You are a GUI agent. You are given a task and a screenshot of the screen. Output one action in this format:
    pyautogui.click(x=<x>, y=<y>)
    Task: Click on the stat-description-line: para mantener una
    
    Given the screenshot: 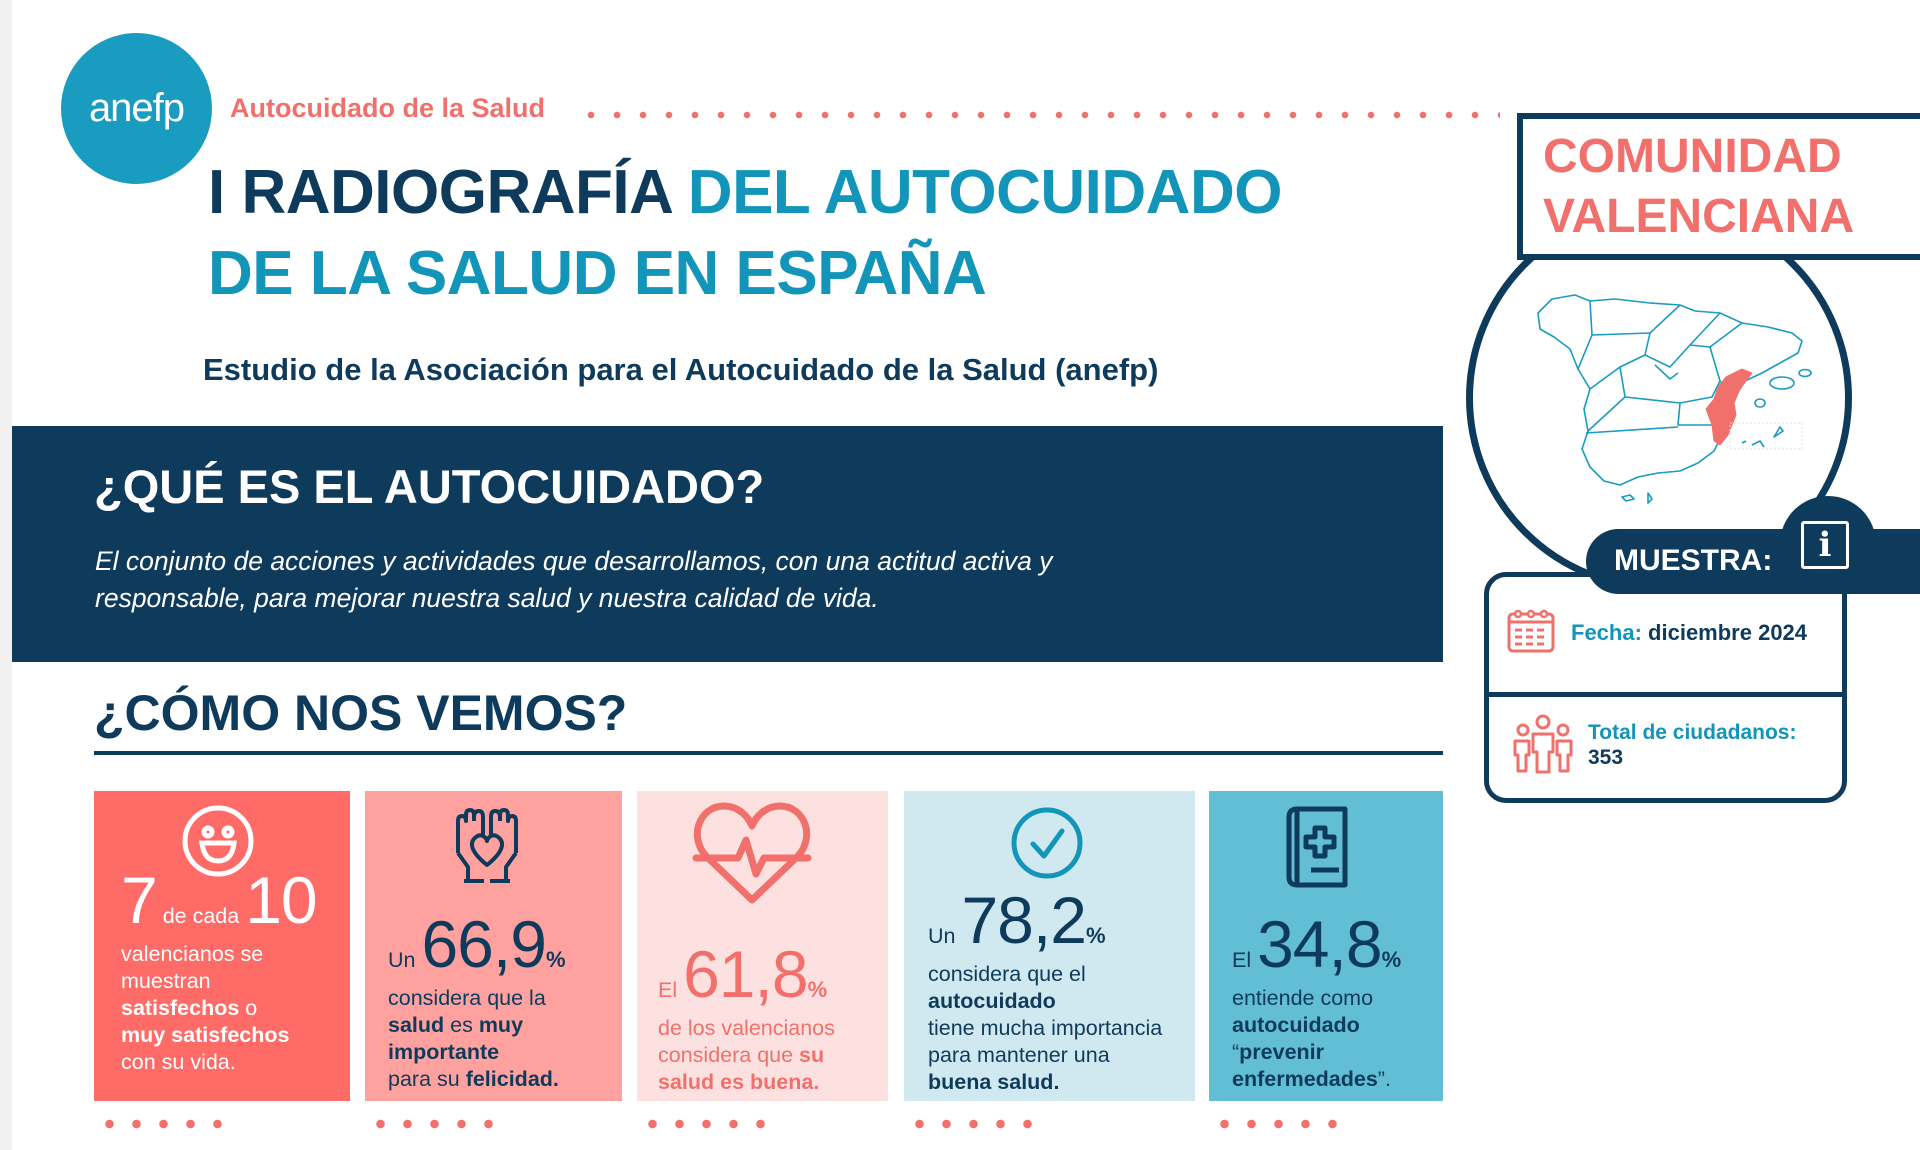 What is the action you would take?
    pyautogui.click(x=1045, y=1055)
    